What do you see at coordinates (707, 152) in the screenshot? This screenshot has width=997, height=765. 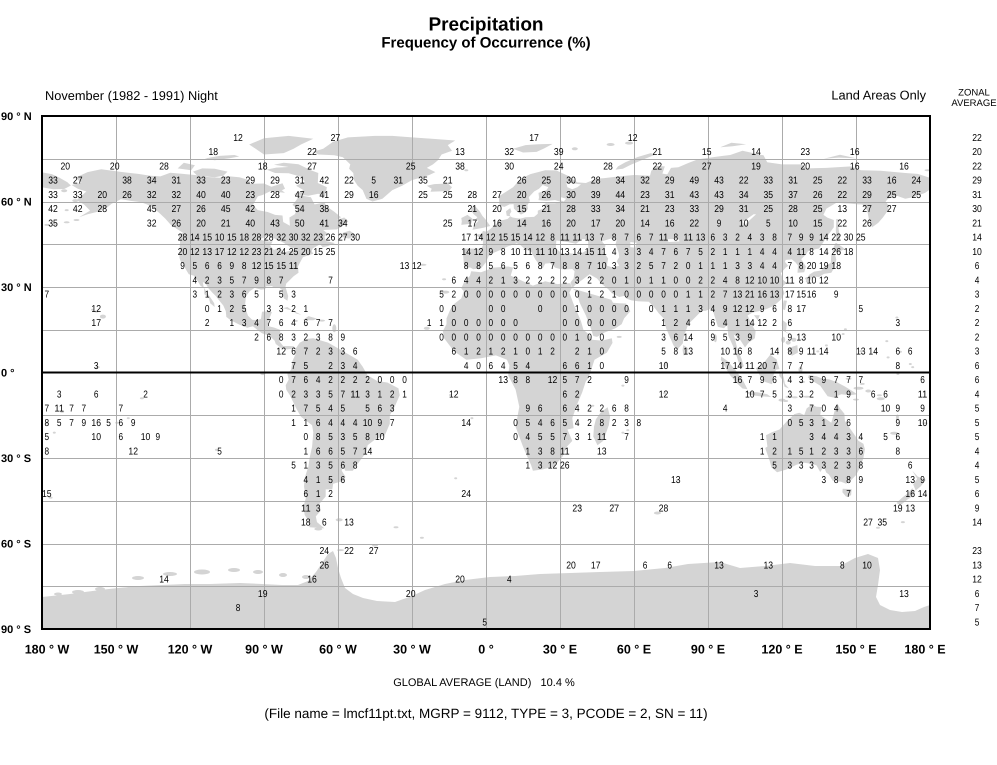 I see `svg-text: 15` at bounding box center [707, 152].